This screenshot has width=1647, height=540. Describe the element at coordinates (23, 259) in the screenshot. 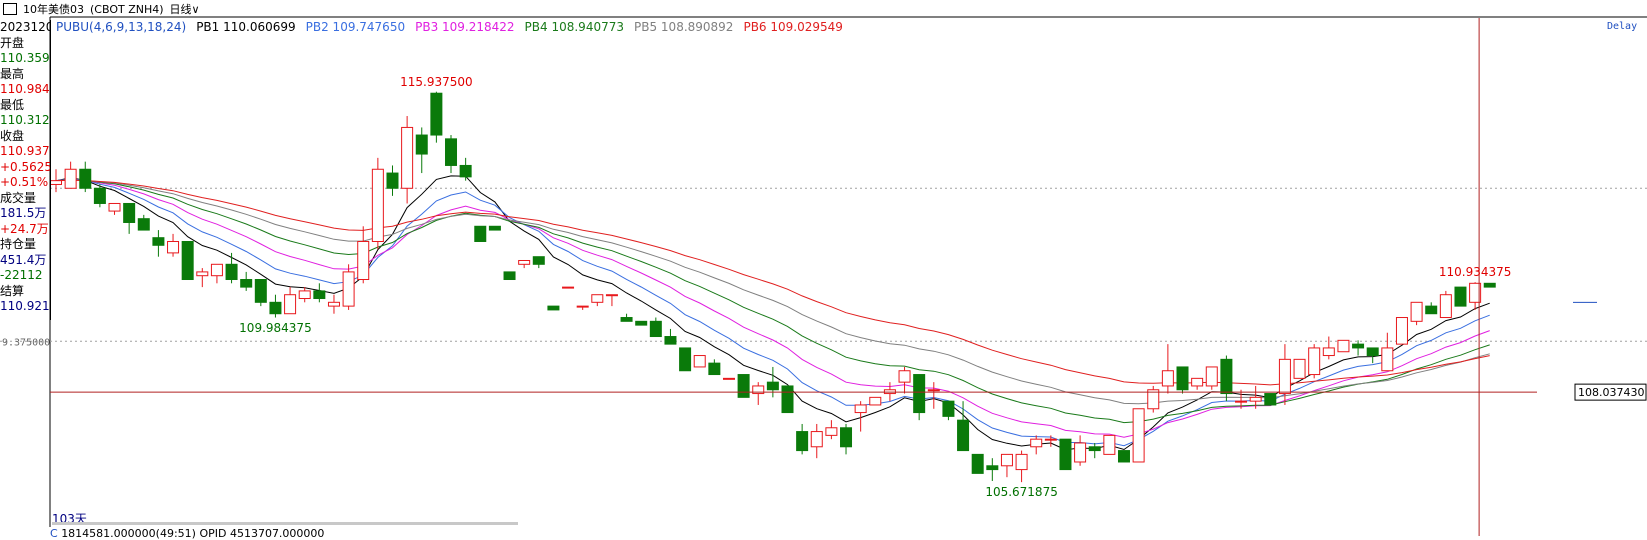

I see `info-row: 451.4万` at that location.